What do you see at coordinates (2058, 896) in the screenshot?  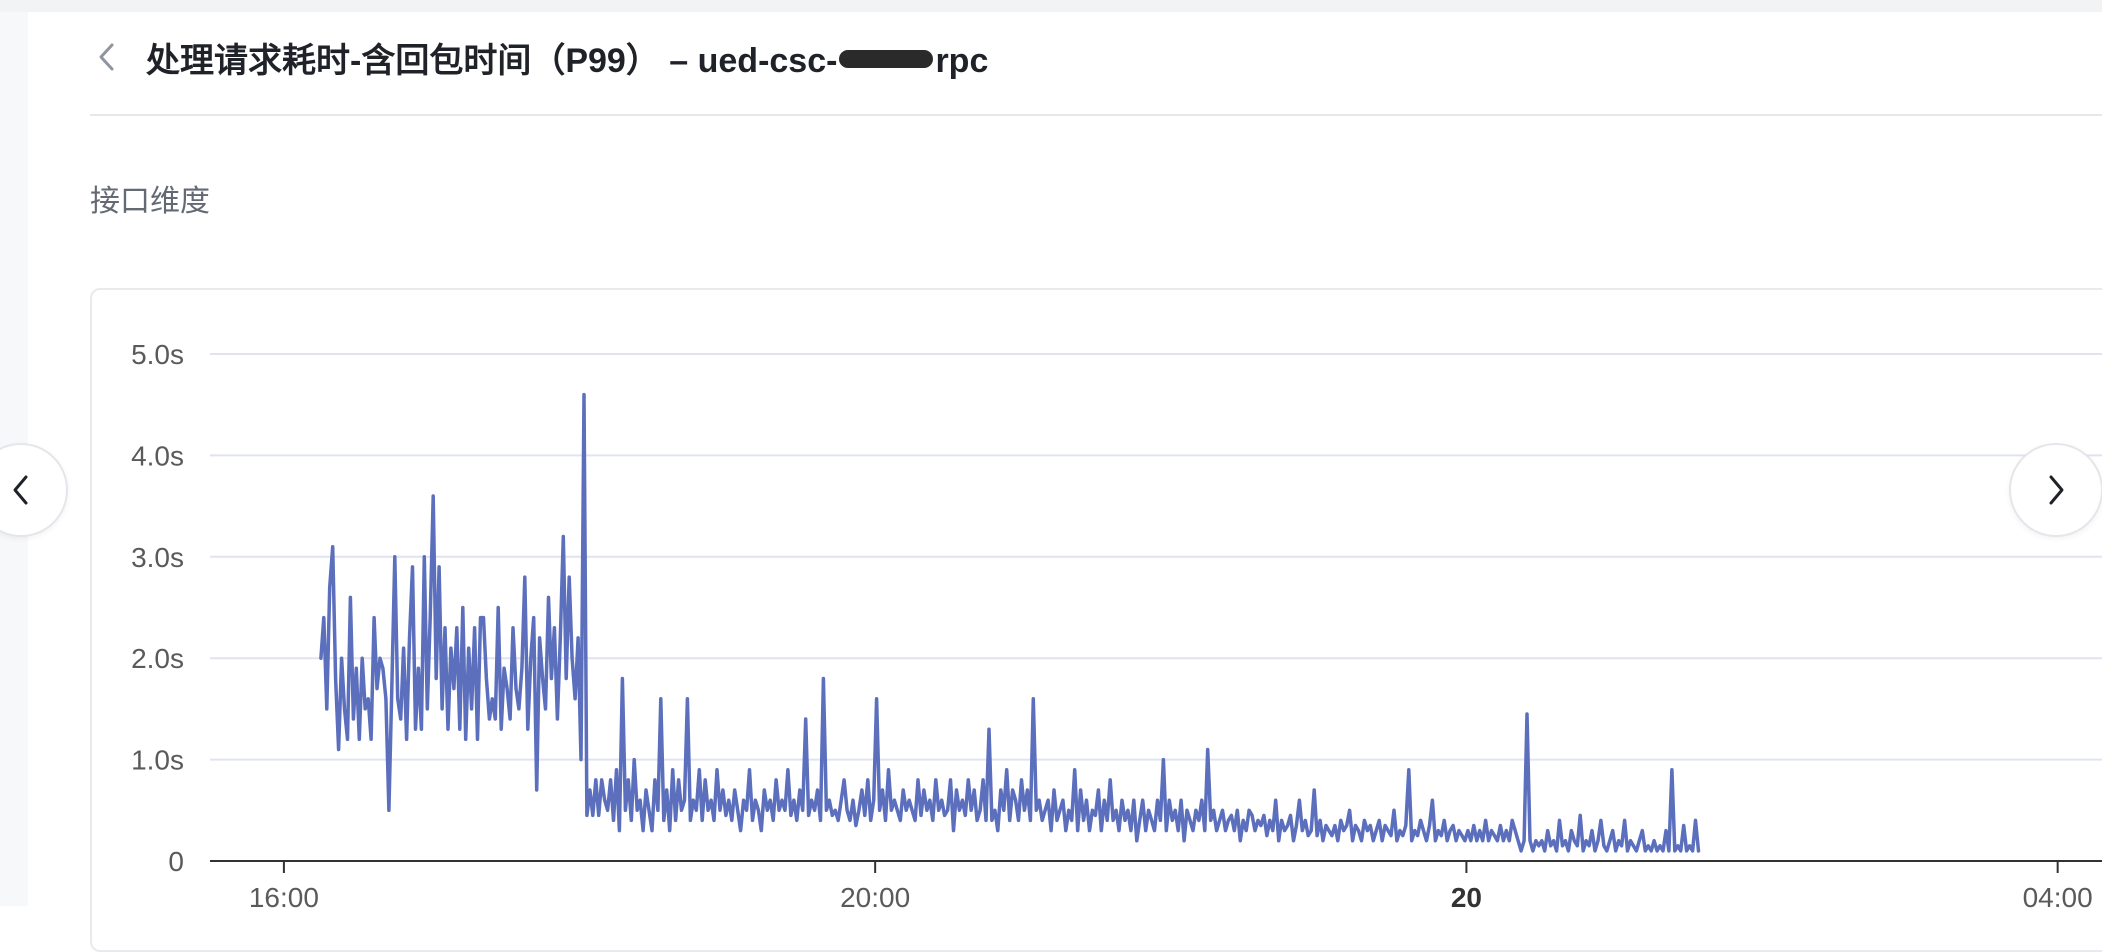 I see `x-tick-label: 04:00` at bounding box center [2058, 896].